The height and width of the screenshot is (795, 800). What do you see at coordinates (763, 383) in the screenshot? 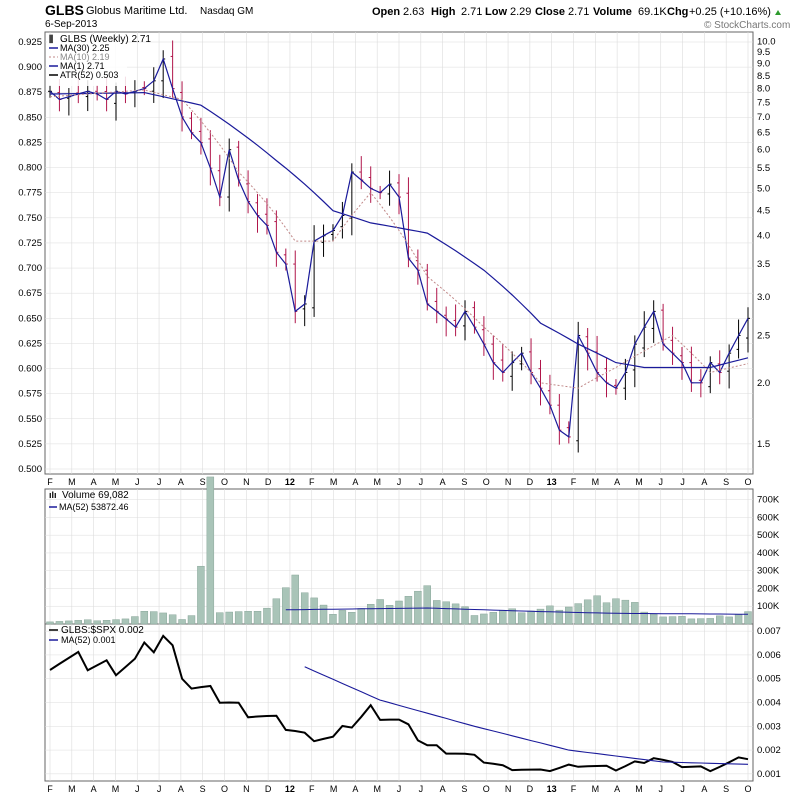
I see `right-tick-label: 2.0` at bounding box center [763, 383].